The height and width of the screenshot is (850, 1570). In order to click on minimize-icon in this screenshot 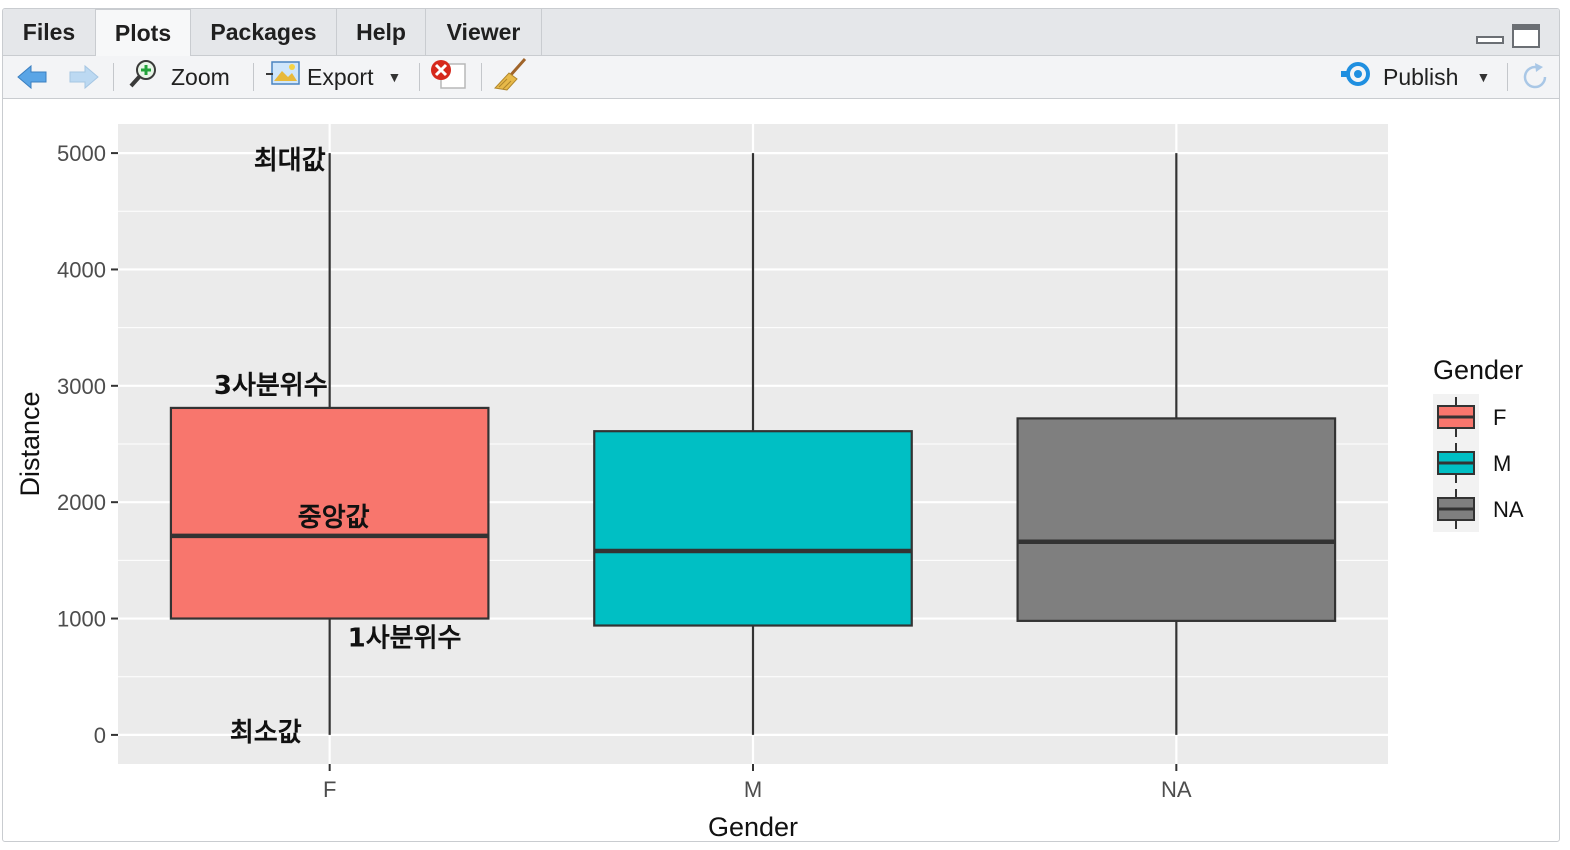, I will do `click(1490, 36)`.